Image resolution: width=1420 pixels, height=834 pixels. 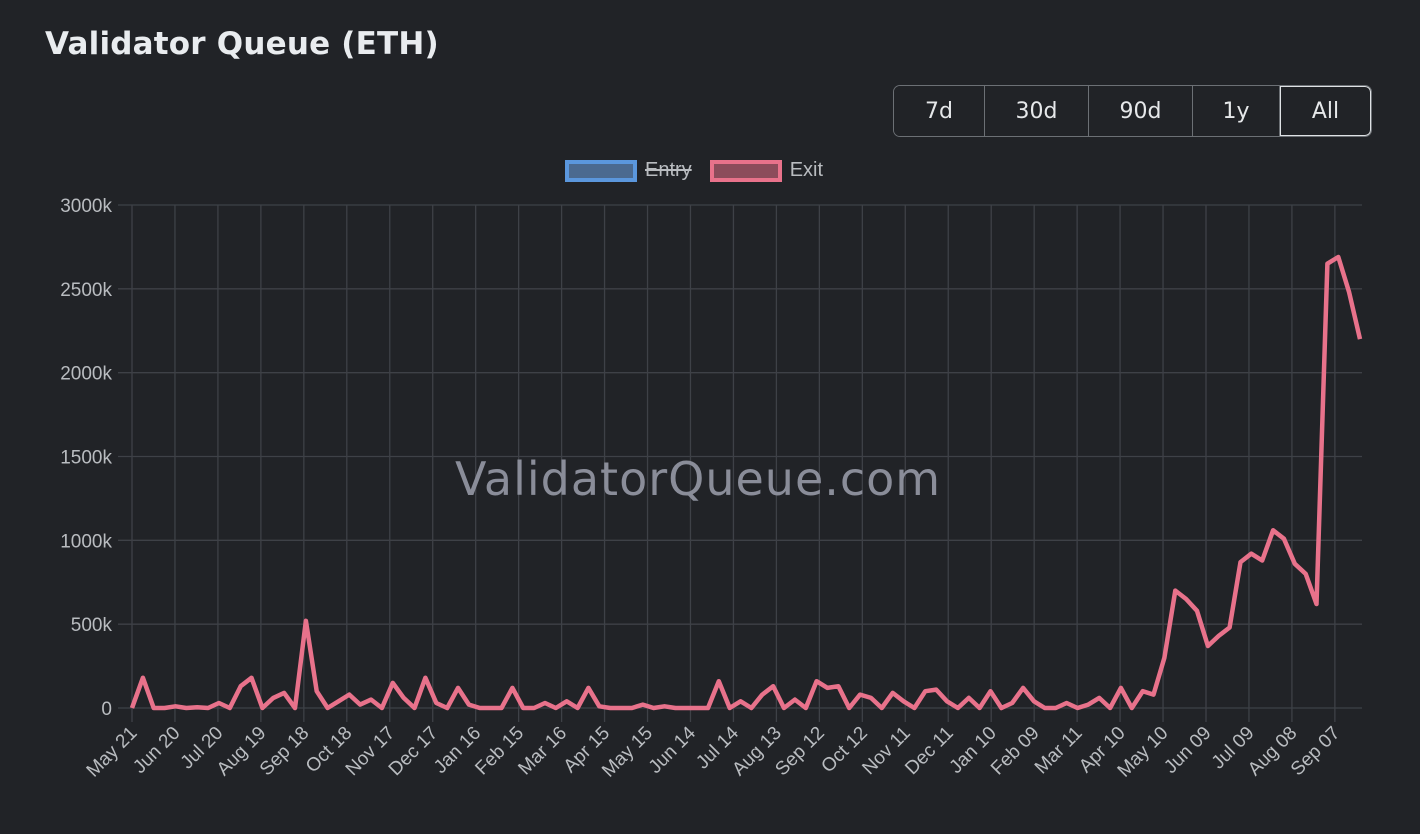 I want to click on y-tick-label: 3000k, so click(x=86, y=206).